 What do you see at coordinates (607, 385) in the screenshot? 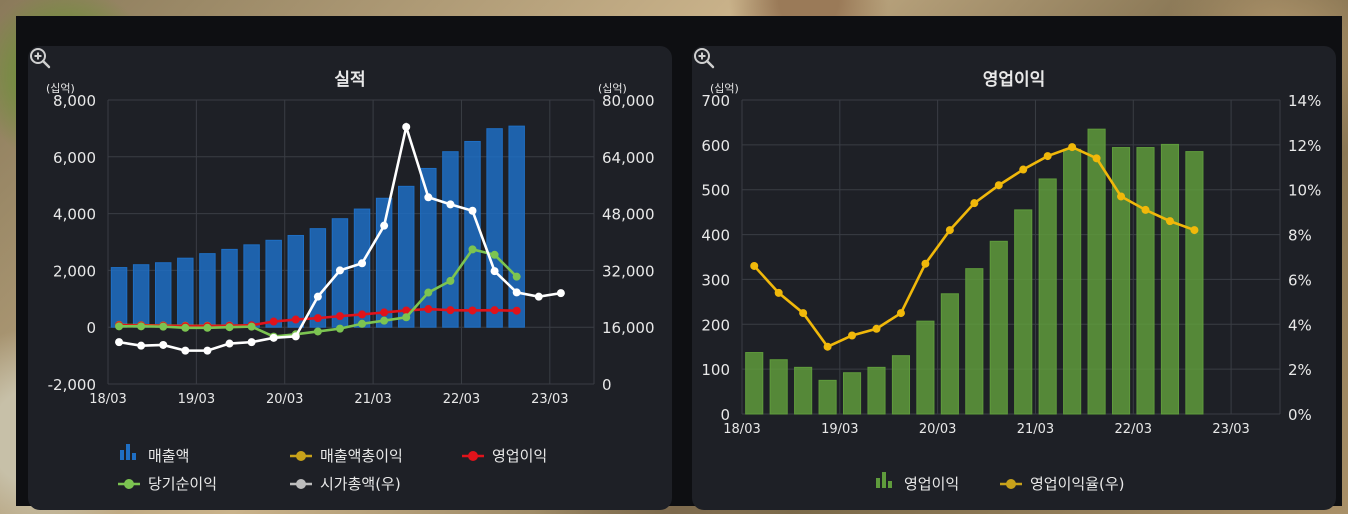
I see `right-tick-label: 0` at bounding box center [607, 385].